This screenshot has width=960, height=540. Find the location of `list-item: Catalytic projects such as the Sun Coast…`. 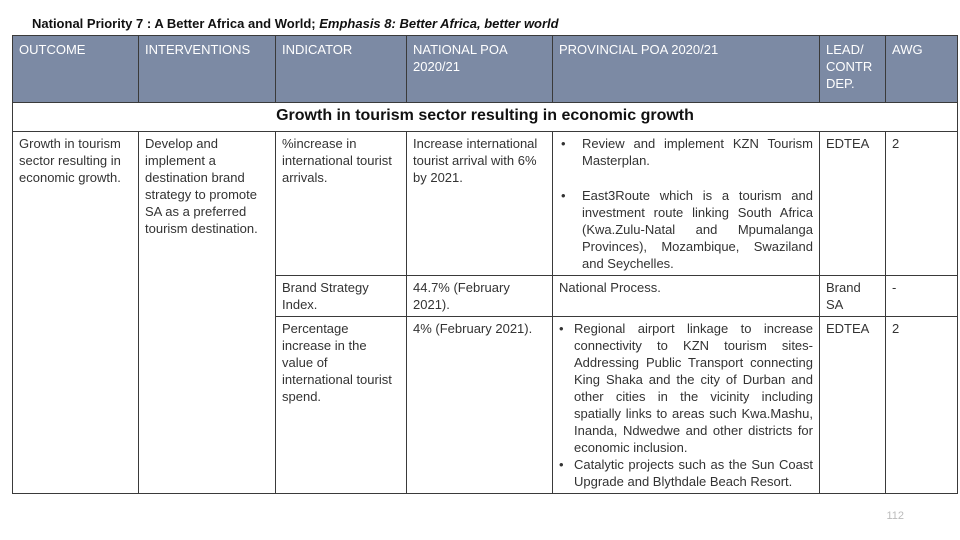

list-item: Catalytic projects such as the Sun Coast… is located at coordinates (686, 473).